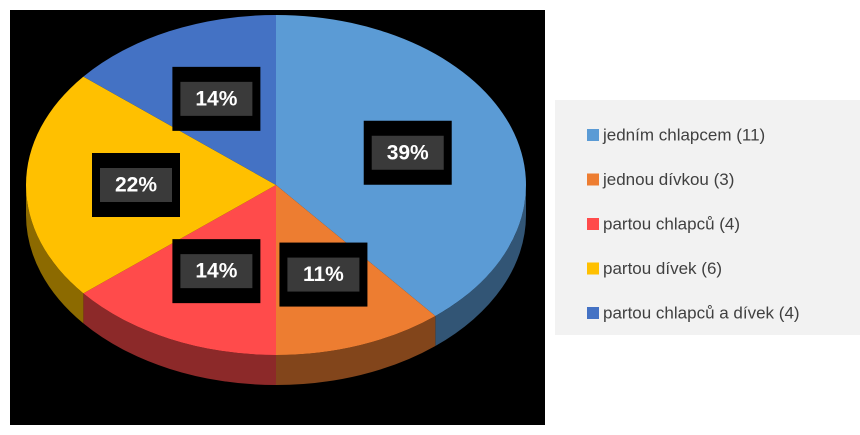 The image size is (860, 435). Describe the element at coordinates (668, 179) in the screenshot. I see `legend-label: jednou dívkou (3)` at that location.